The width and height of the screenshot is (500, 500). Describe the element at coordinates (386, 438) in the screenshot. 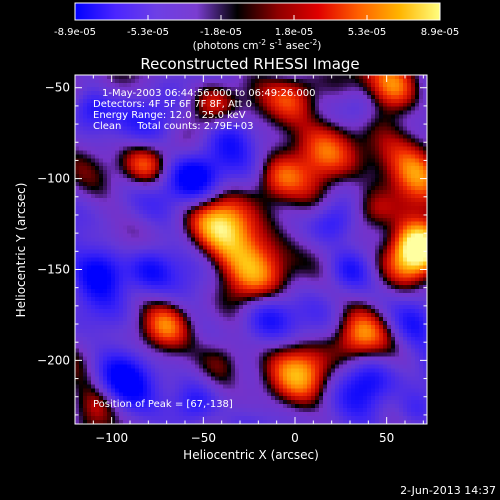

I see `x-tick-label: 50` at that location.